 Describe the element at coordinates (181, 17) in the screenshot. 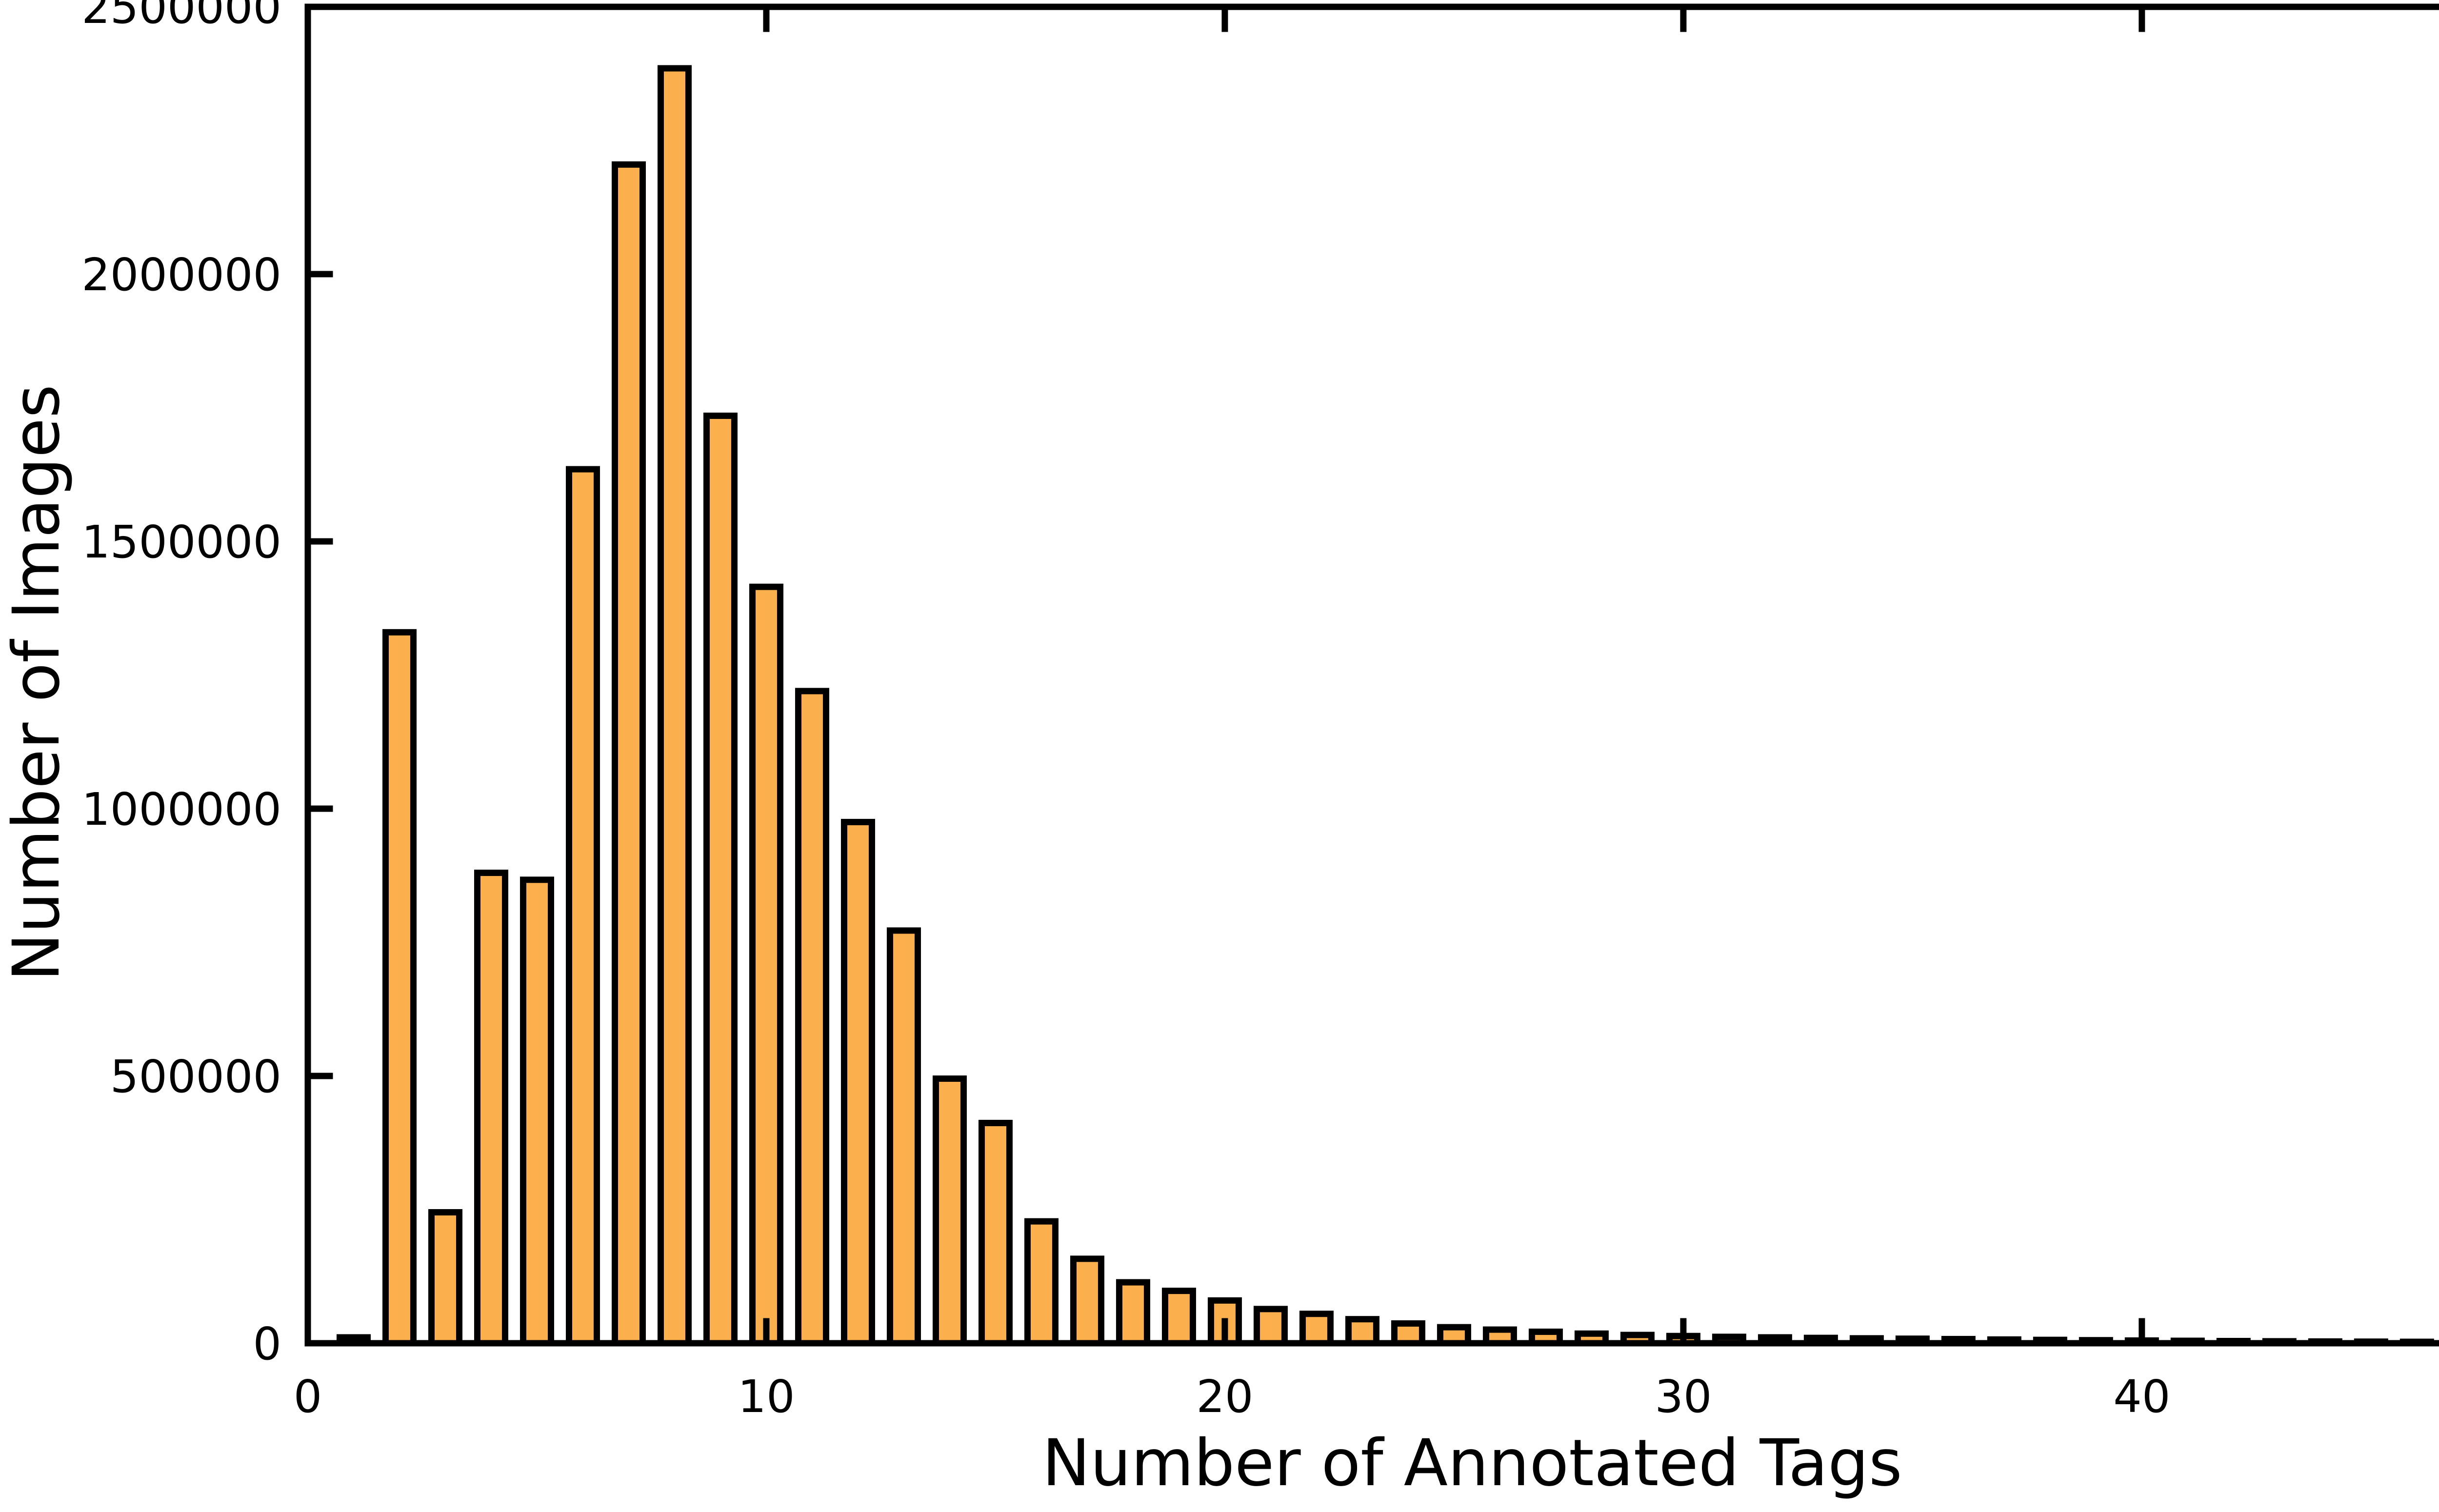

I see `y-tick-label: 2500000` at that location.